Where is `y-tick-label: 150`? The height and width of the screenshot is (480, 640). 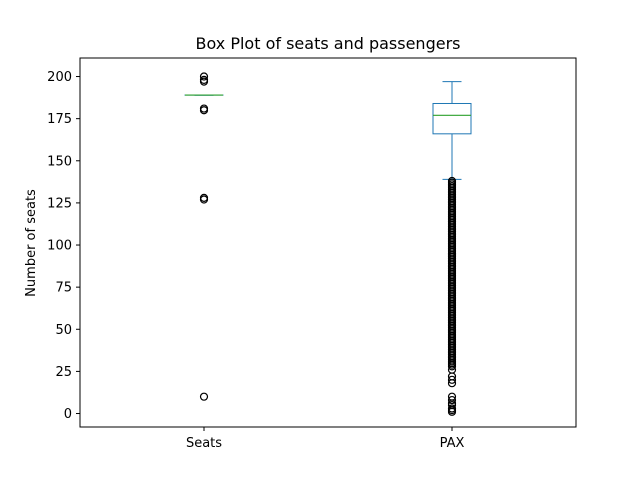 y-tick-label: 150 is located at coordinates (59, 161).